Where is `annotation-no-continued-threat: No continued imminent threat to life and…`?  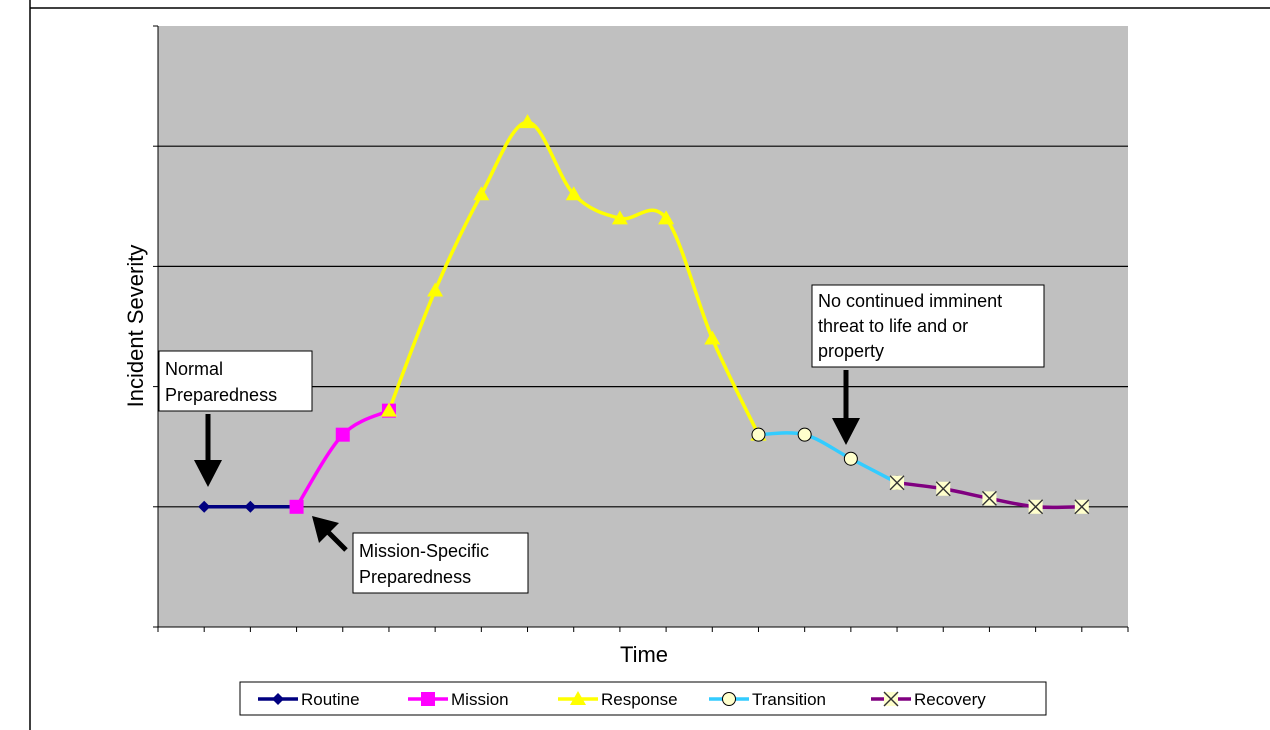 annotation-no-continued-threat: No continued imminent threat to life and… is located at coordinates (928, 364).